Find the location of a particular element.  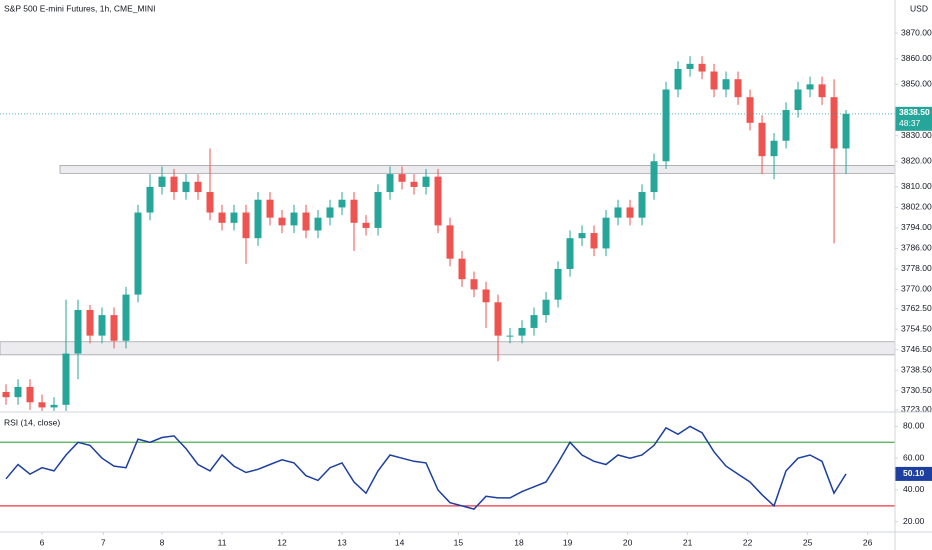

x-tick-label: 6 is located at coordinates (42, 542).